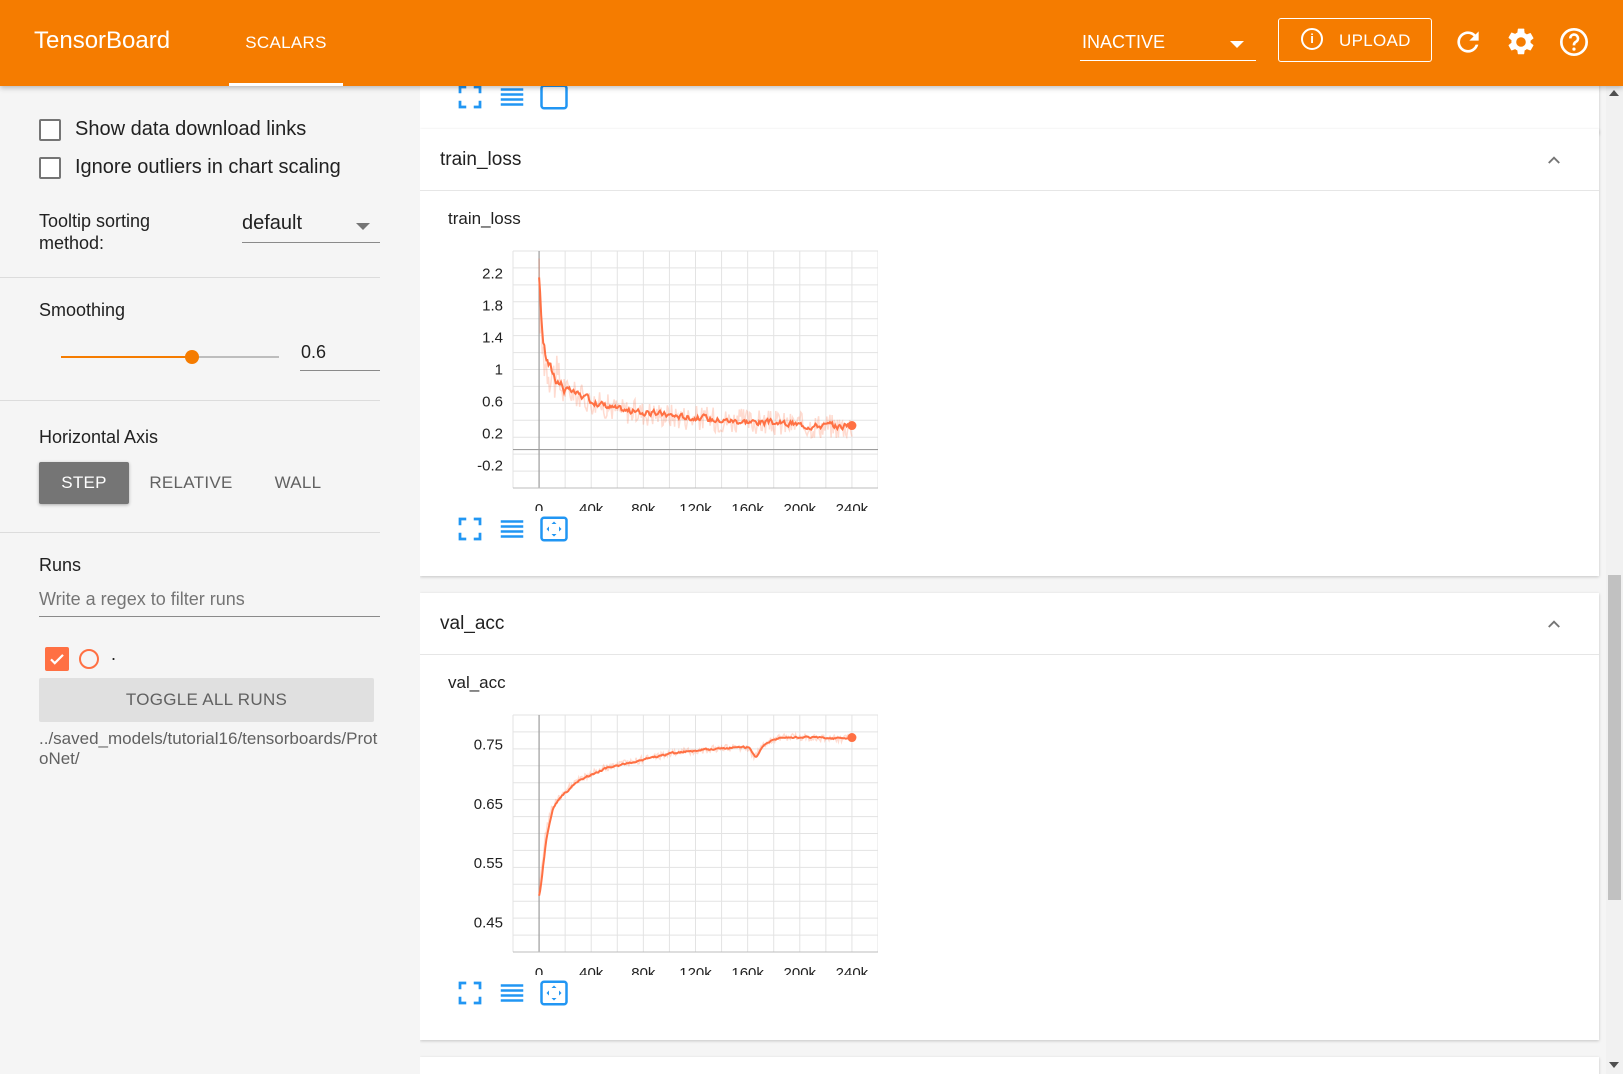 The image size is (1623, 1074). What do you see at coordinates (472, 623) in the screenshot?
I see `card-title: val_acc` at bounding box center [472, 623].